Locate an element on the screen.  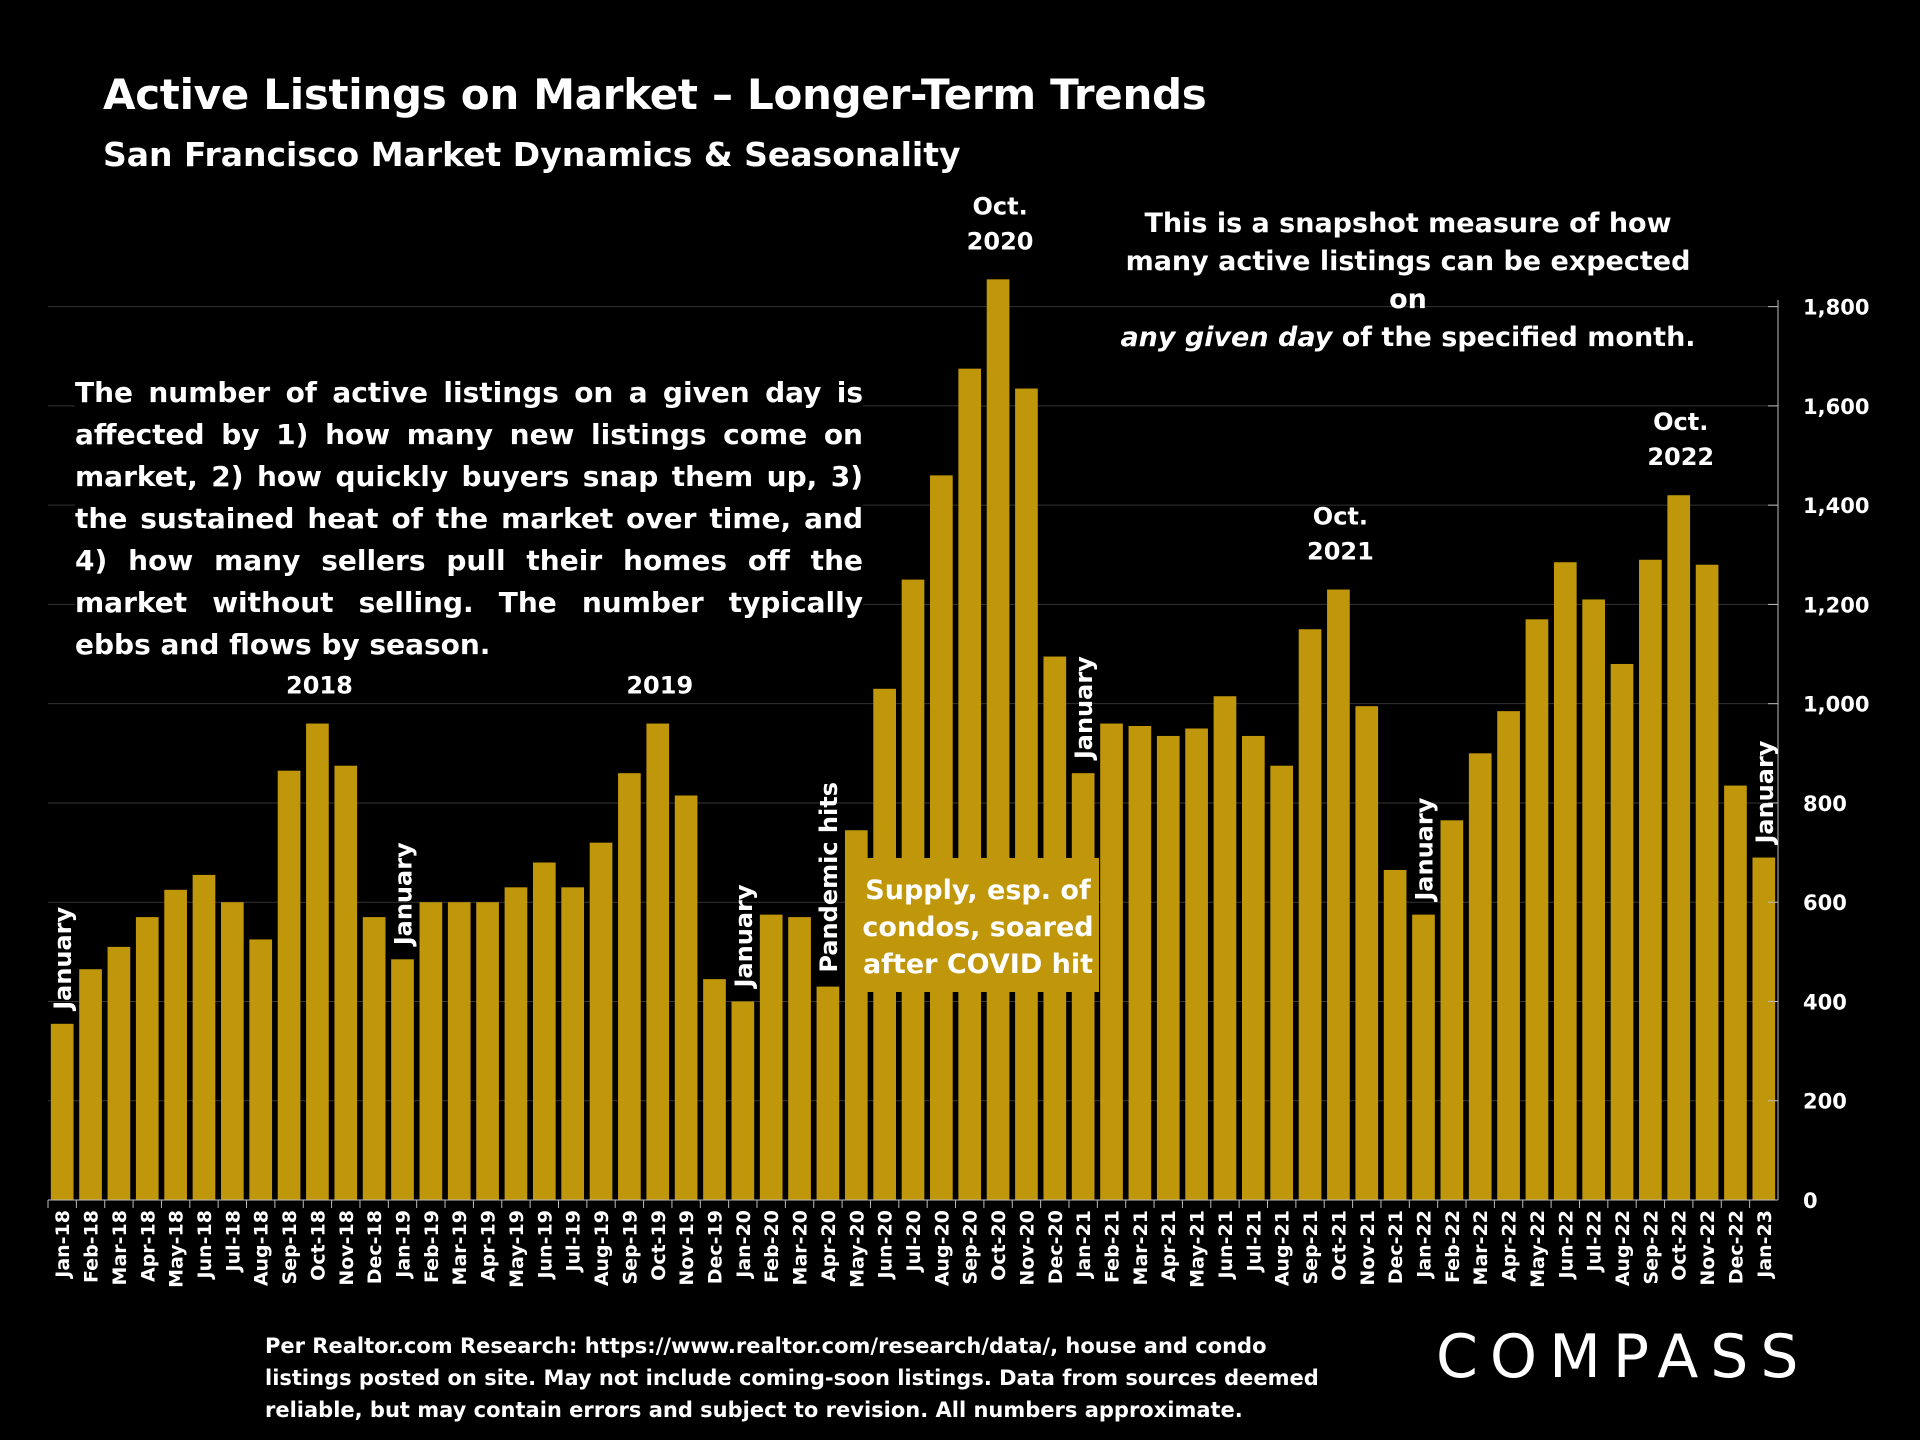
x-tick-label: Dec-22 is located at coordinates (1736, 1247).